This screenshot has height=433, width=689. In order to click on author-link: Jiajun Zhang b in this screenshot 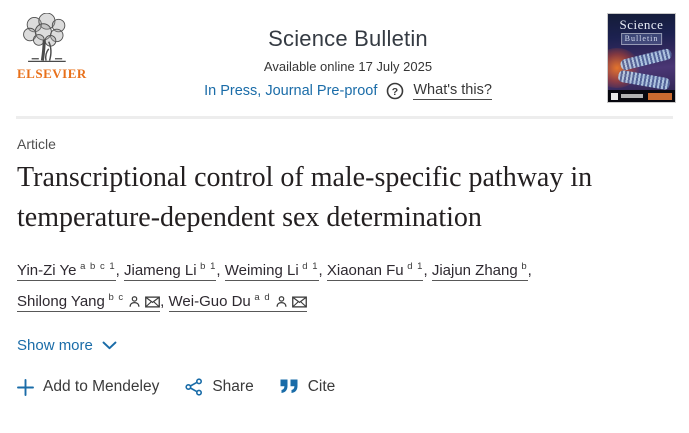, I will do `click(479, 271)`.